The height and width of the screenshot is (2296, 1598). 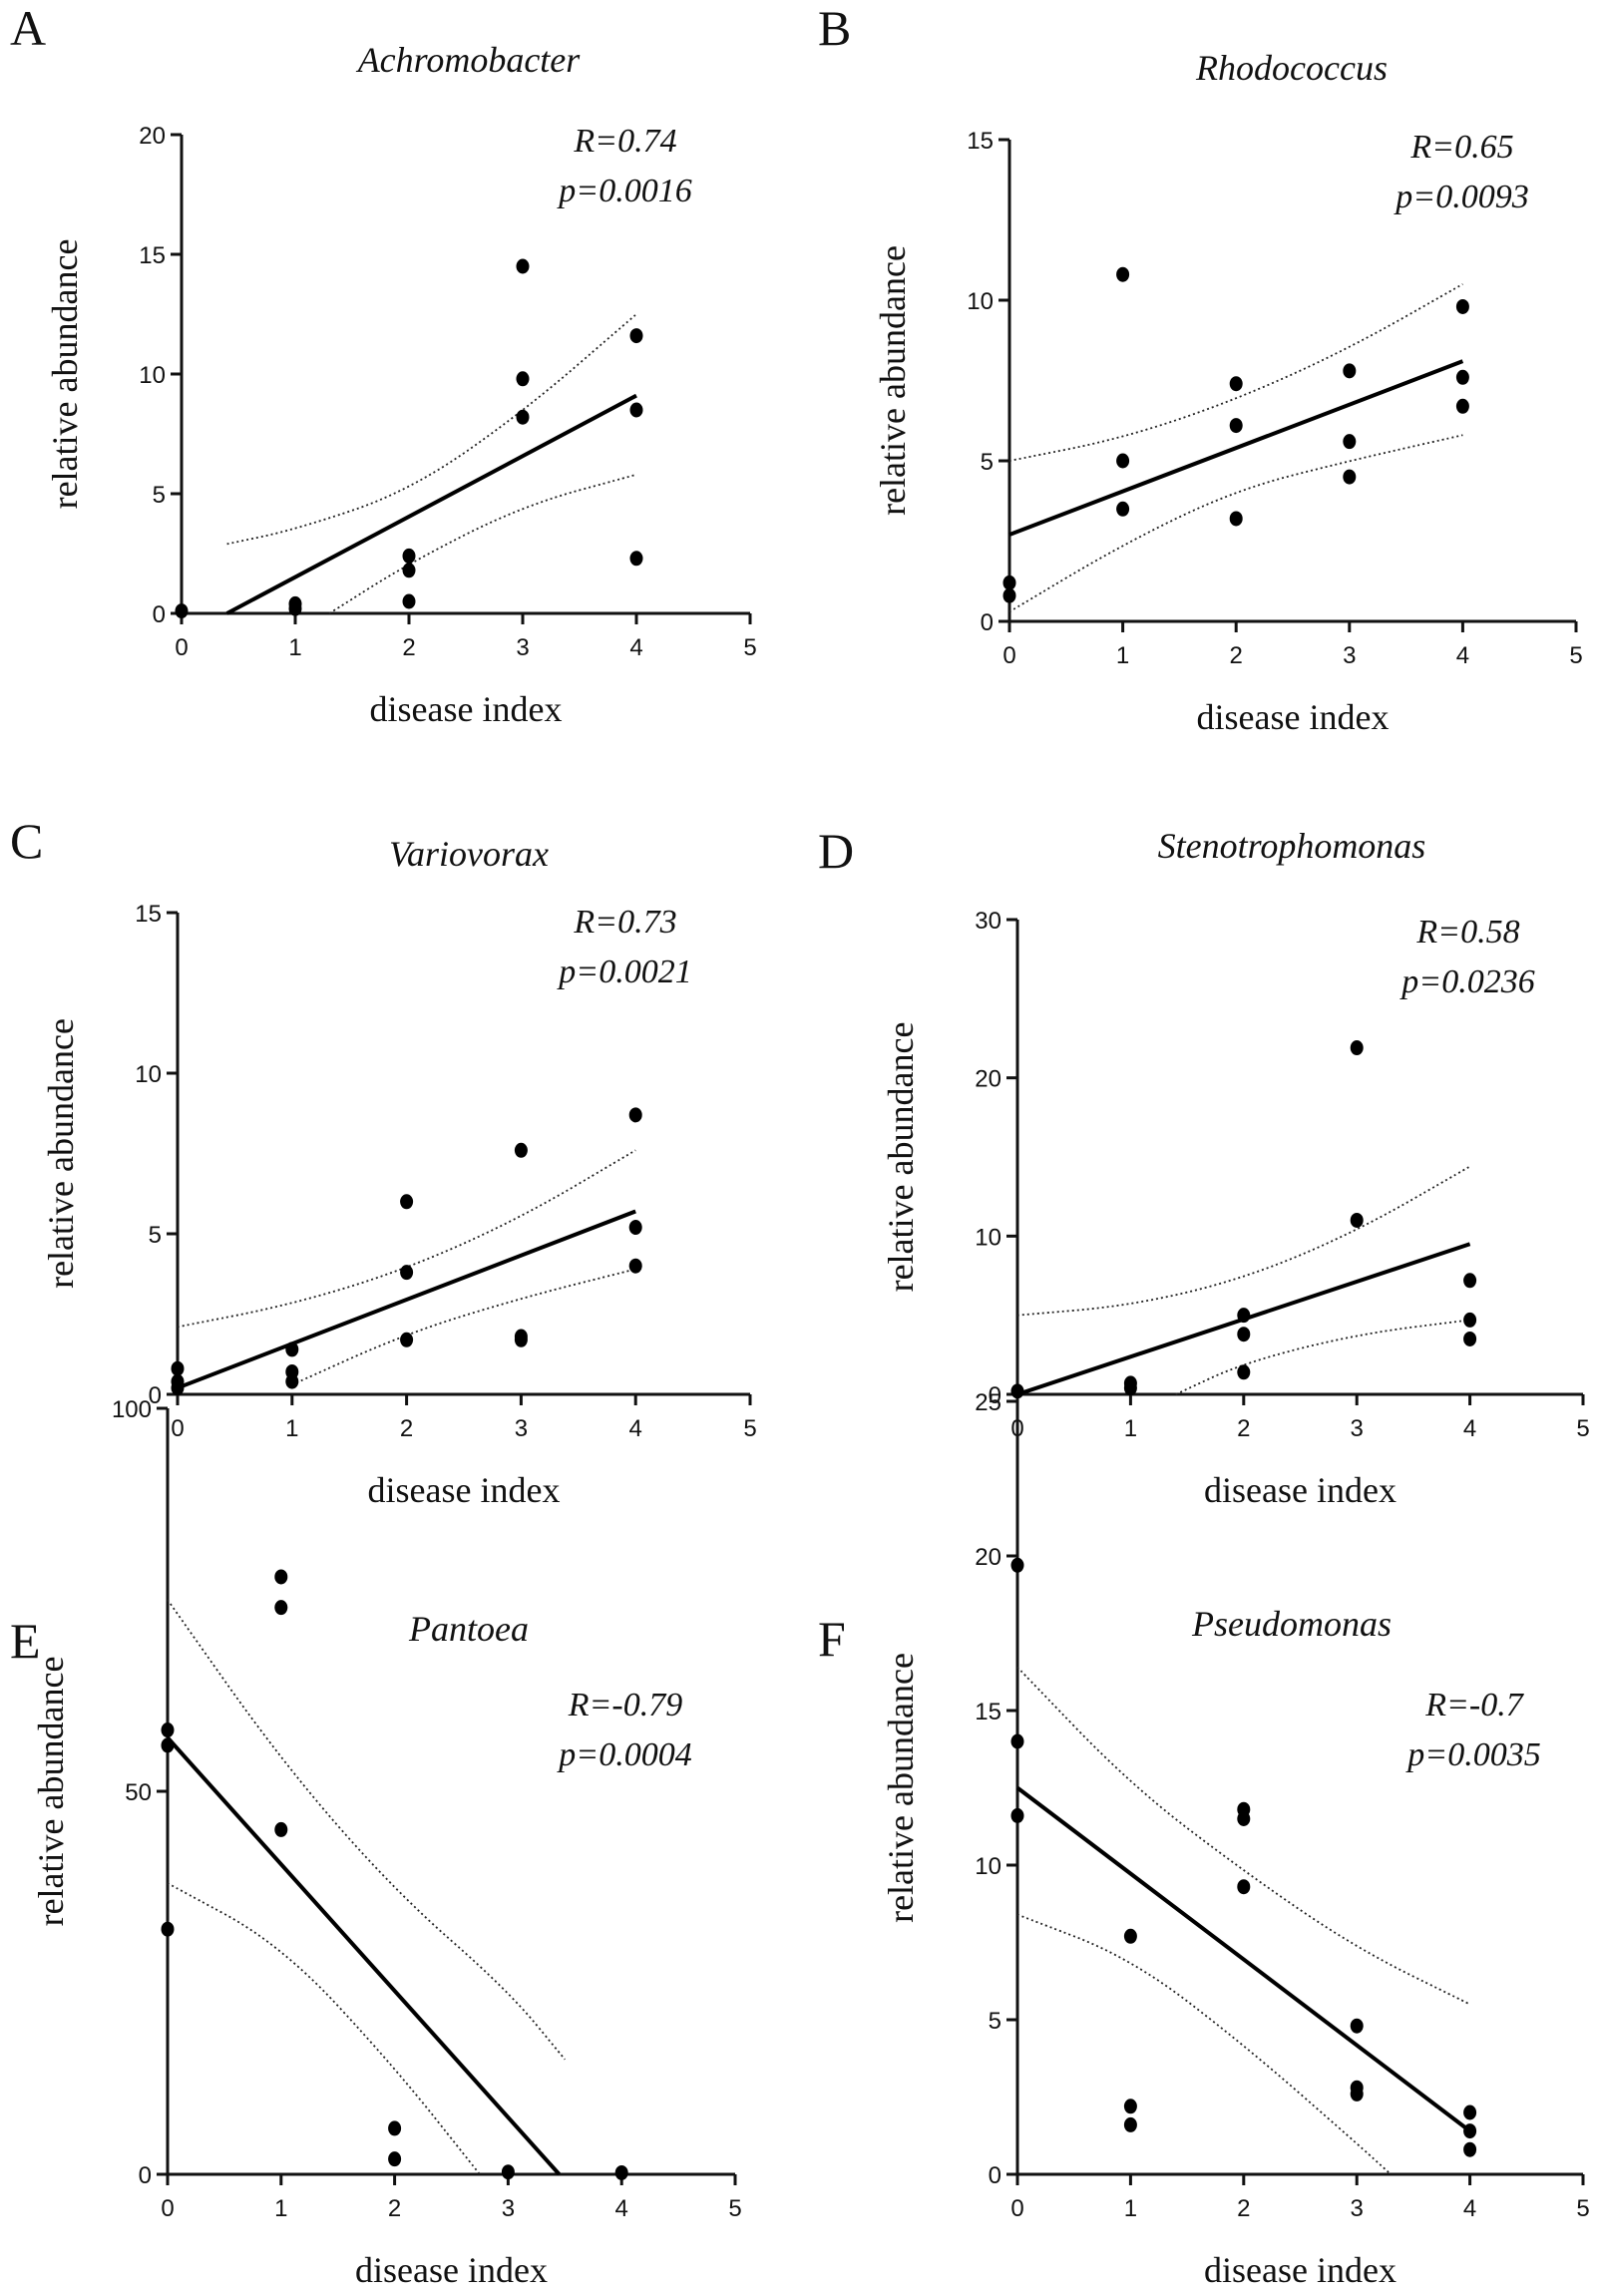 What do you see at coordinates (138, 1793) in the screenshot?
I see `y-tick-label: 50` at bounding box center [138, 1793].